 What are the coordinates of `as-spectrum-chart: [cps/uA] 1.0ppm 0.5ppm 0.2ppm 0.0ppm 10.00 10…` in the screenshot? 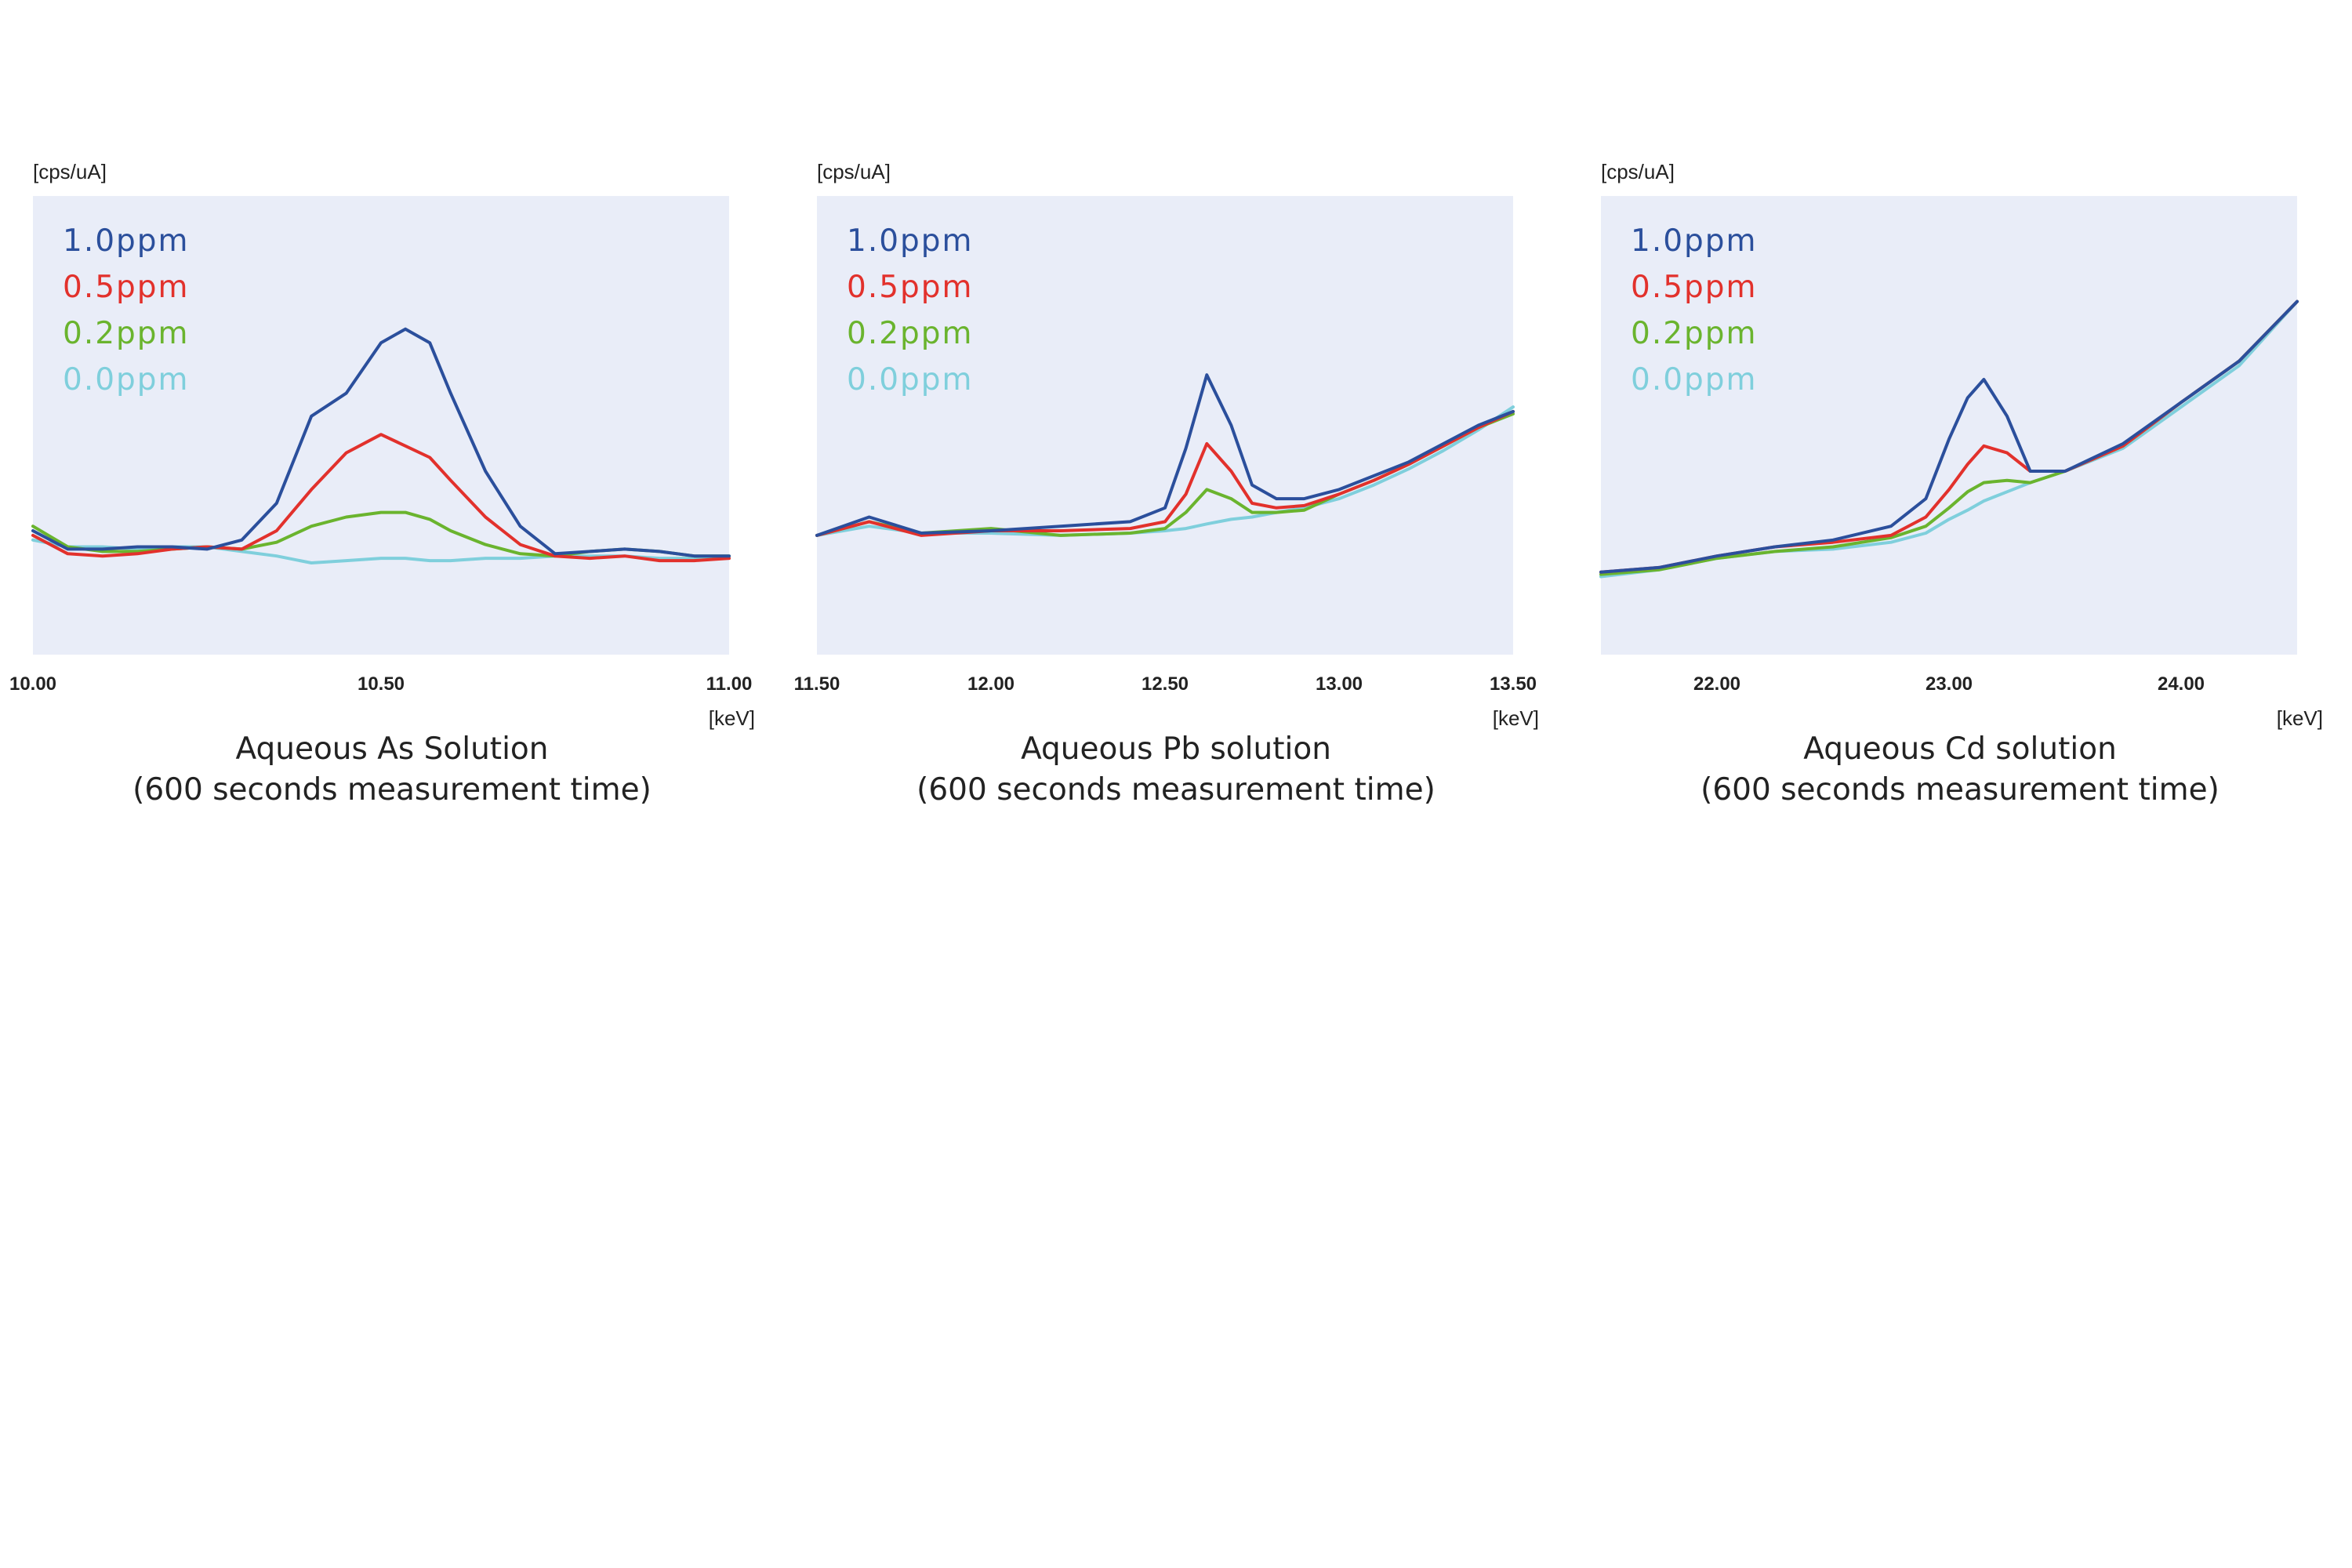 It's located at (392, 494).